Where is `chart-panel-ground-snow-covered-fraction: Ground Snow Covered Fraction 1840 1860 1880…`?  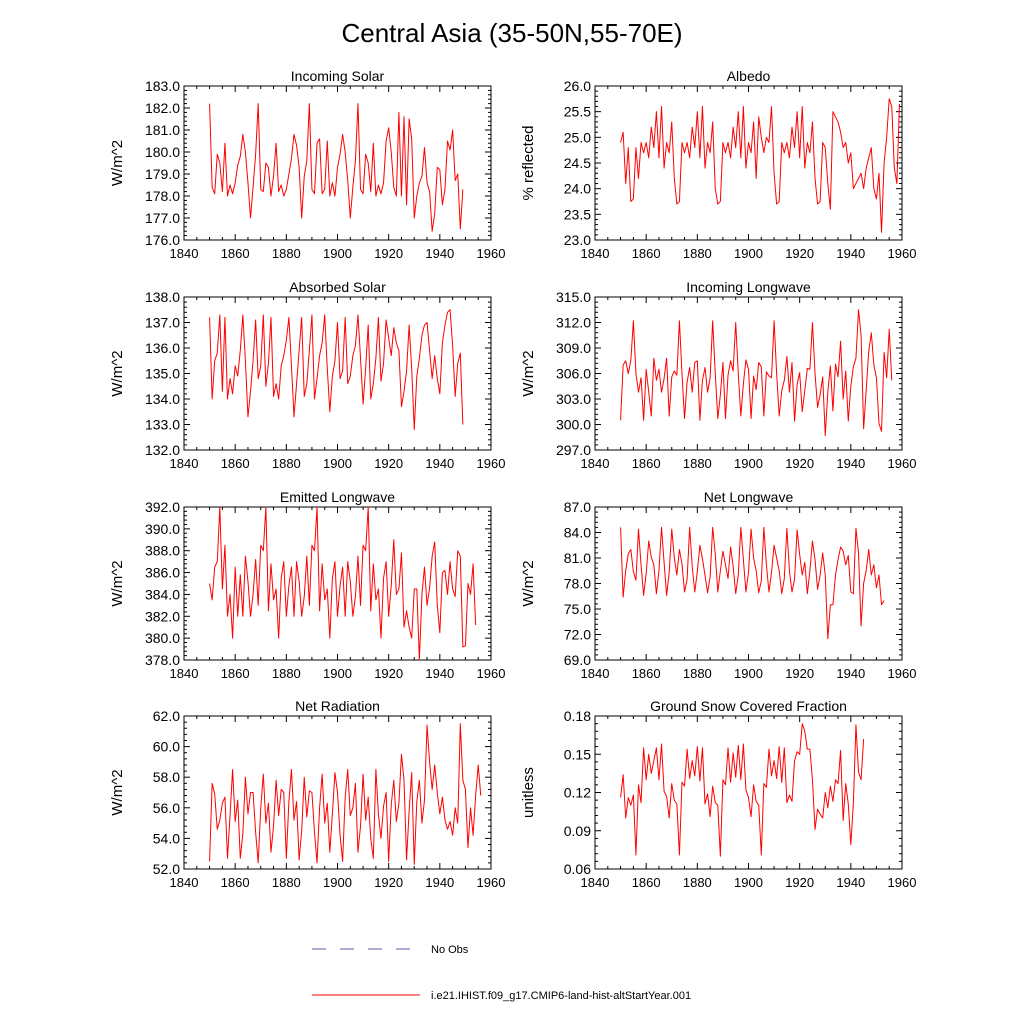 chart-panel-ground-snow-covered-fraction: Ground Snow Covered Fraction 1840 1860 1880… is located at coordinates (718, 794).